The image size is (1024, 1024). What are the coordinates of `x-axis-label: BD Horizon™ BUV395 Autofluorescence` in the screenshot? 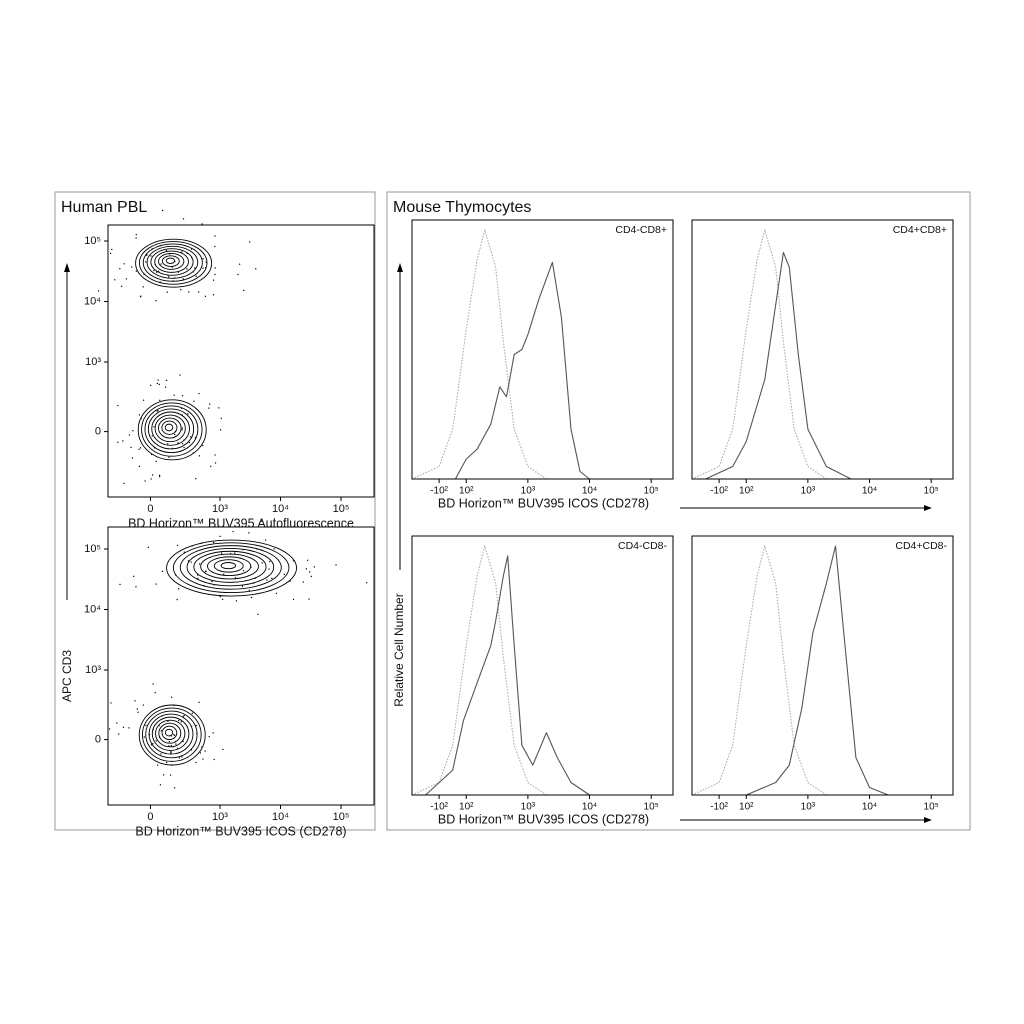 It's located at (241, 523).